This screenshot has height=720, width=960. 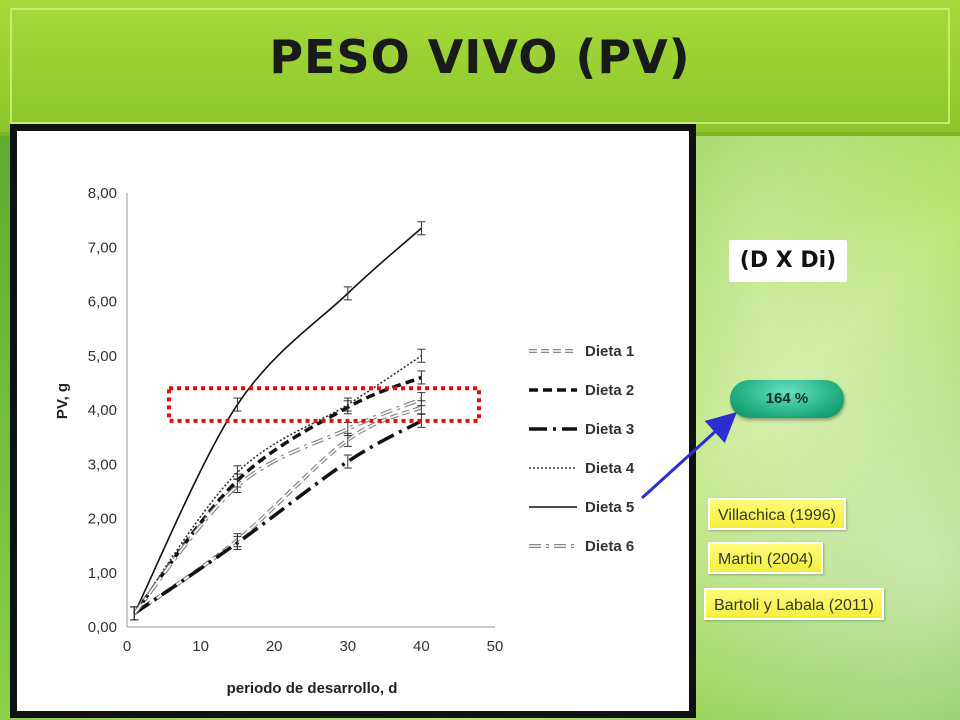 I want to click on x-tick-label: 20, so click(x=274, y=646).